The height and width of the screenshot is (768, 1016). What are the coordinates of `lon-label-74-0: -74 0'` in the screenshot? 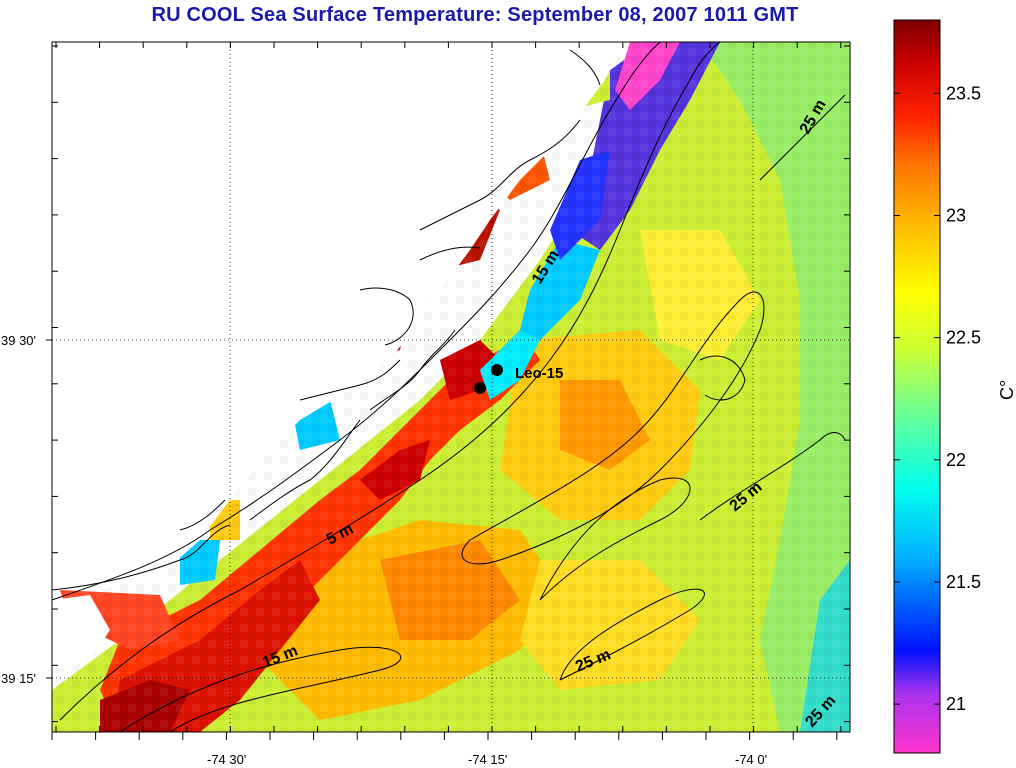 It's located at (751, 759).